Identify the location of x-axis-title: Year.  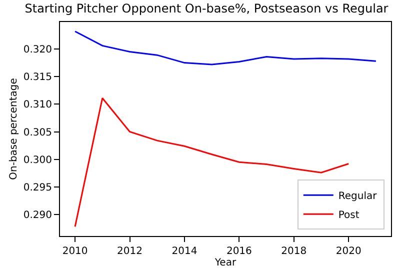
(225, 263).